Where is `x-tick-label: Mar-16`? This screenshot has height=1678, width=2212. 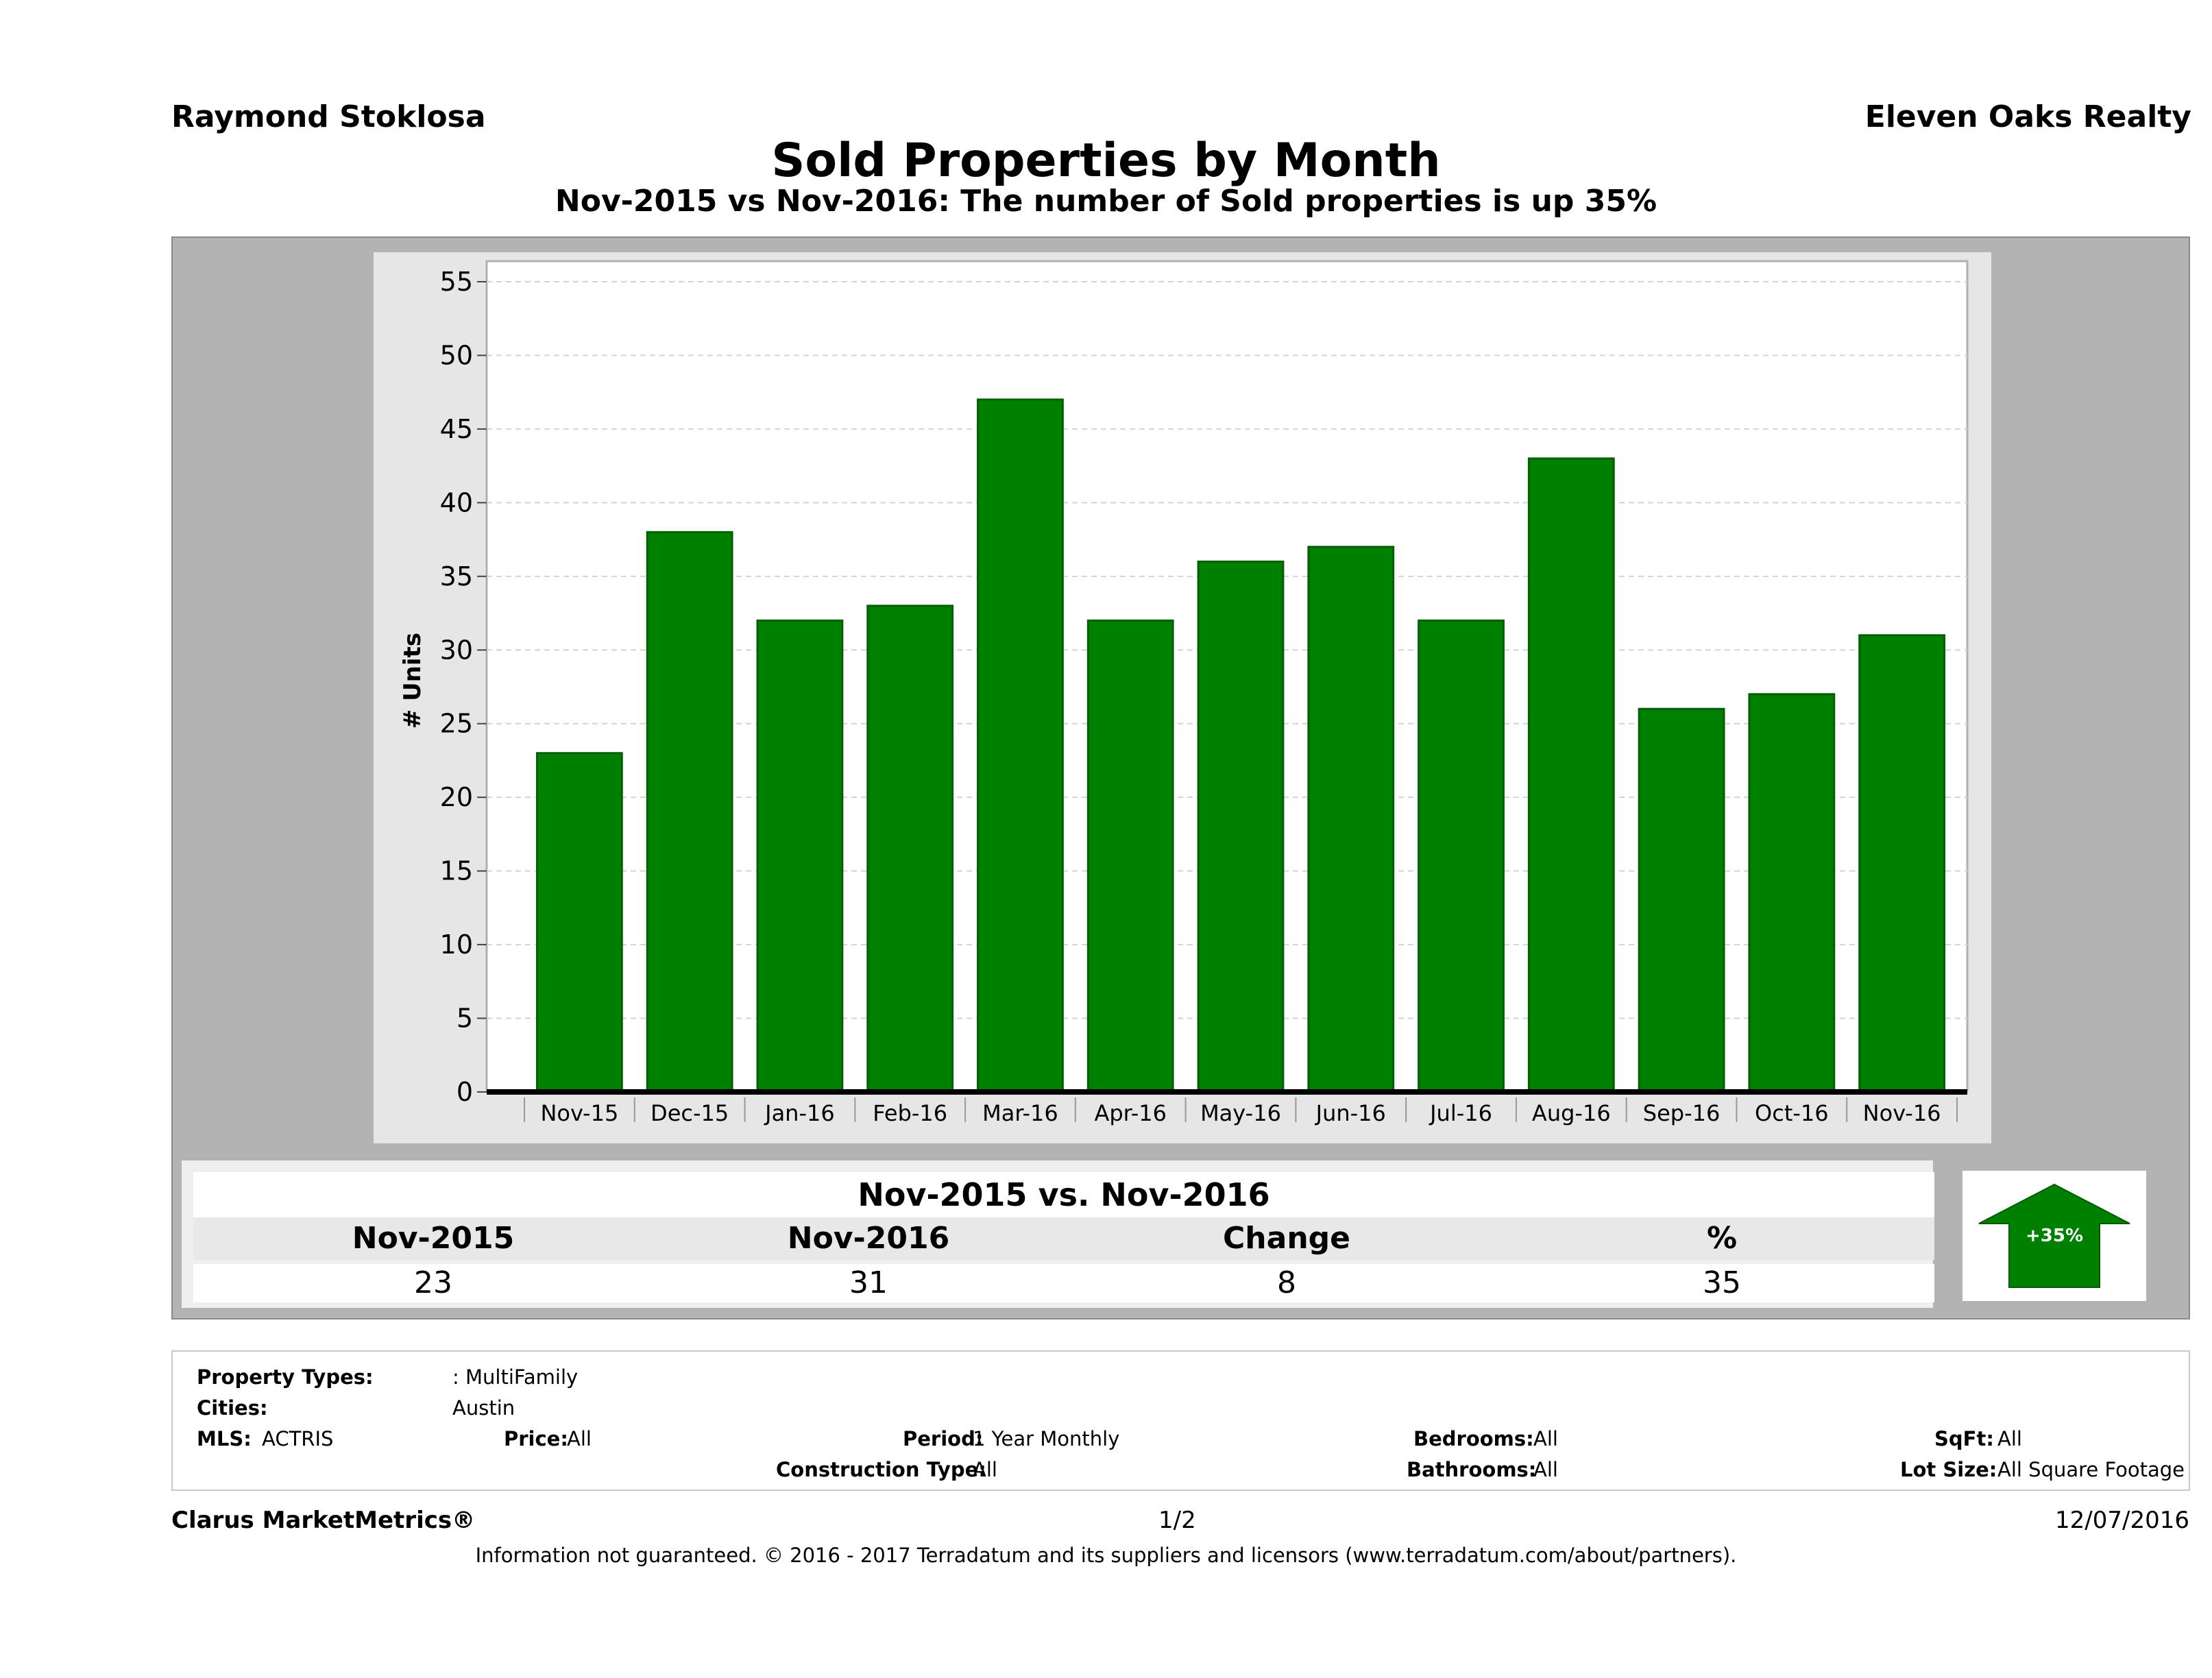 x-tick-label: Mar-16 is located at coordinates (1020, 1113).